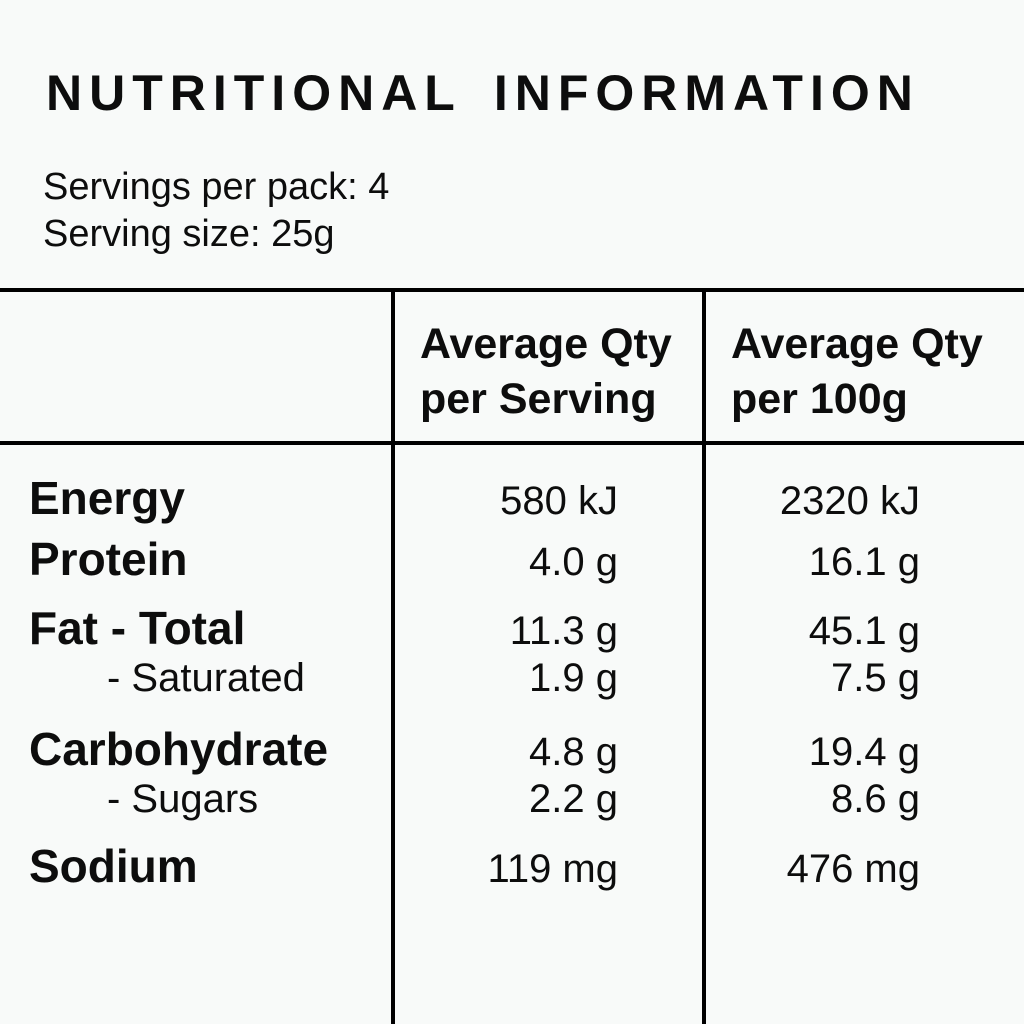  What do you see at coordinates (216, 211) in the screenshot?
I see `serving-info: Servings per pack: 4 Serving size: 25g` at bounding box center [216, 211].